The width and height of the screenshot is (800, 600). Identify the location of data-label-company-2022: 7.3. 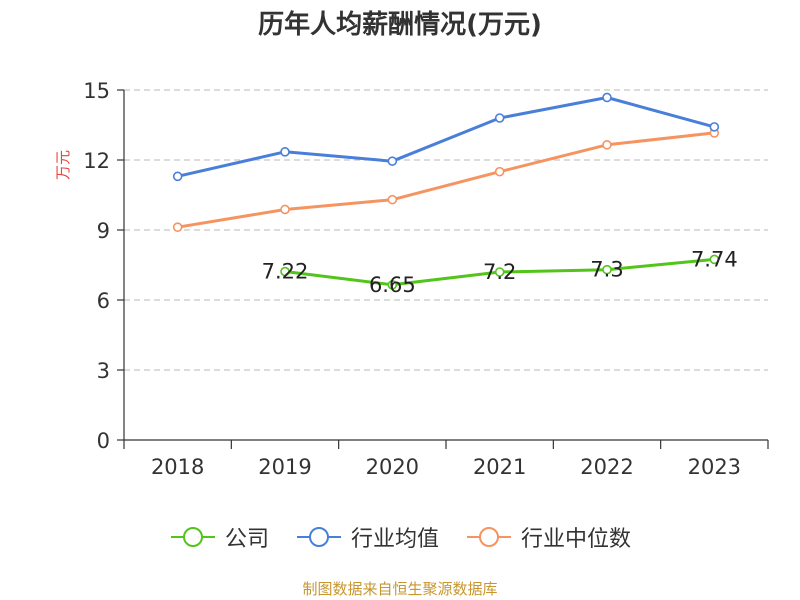
(606, 270).